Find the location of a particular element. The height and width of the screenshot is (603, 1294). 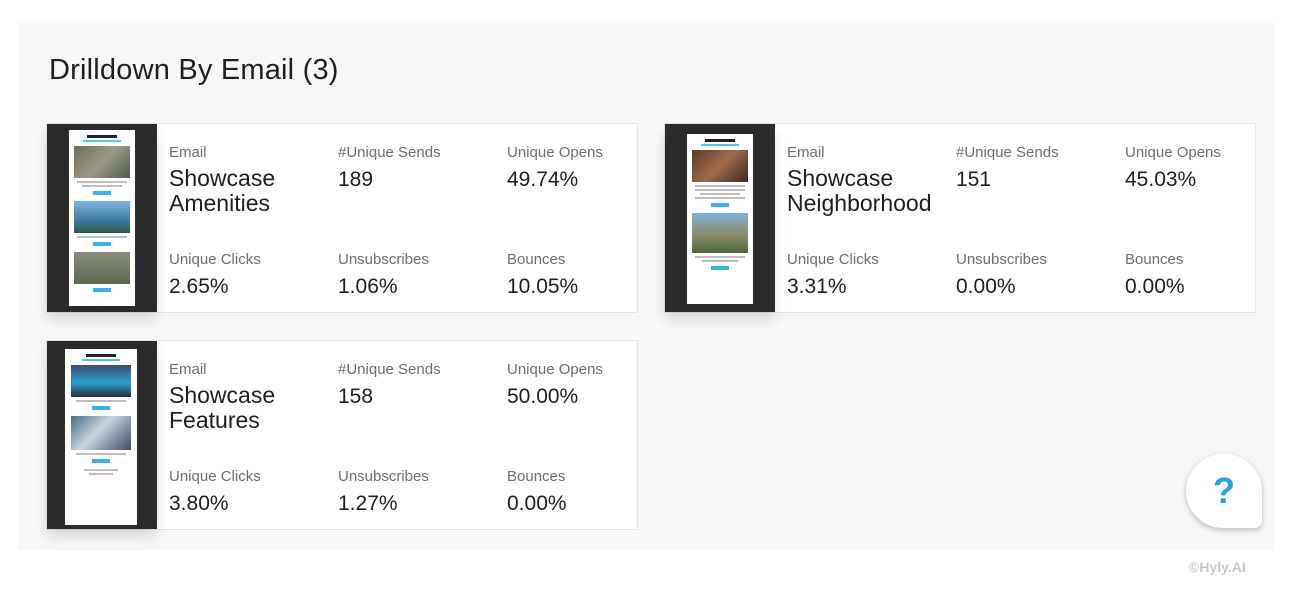

email-name-cell: Email Showcase Amenities is located at coordinates (222, 180).